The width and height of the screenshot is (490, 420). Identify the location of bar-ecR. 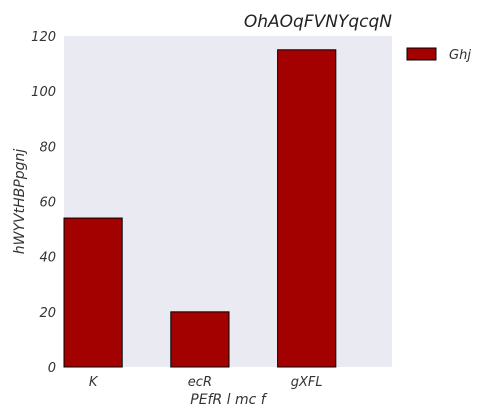
(200, 339).